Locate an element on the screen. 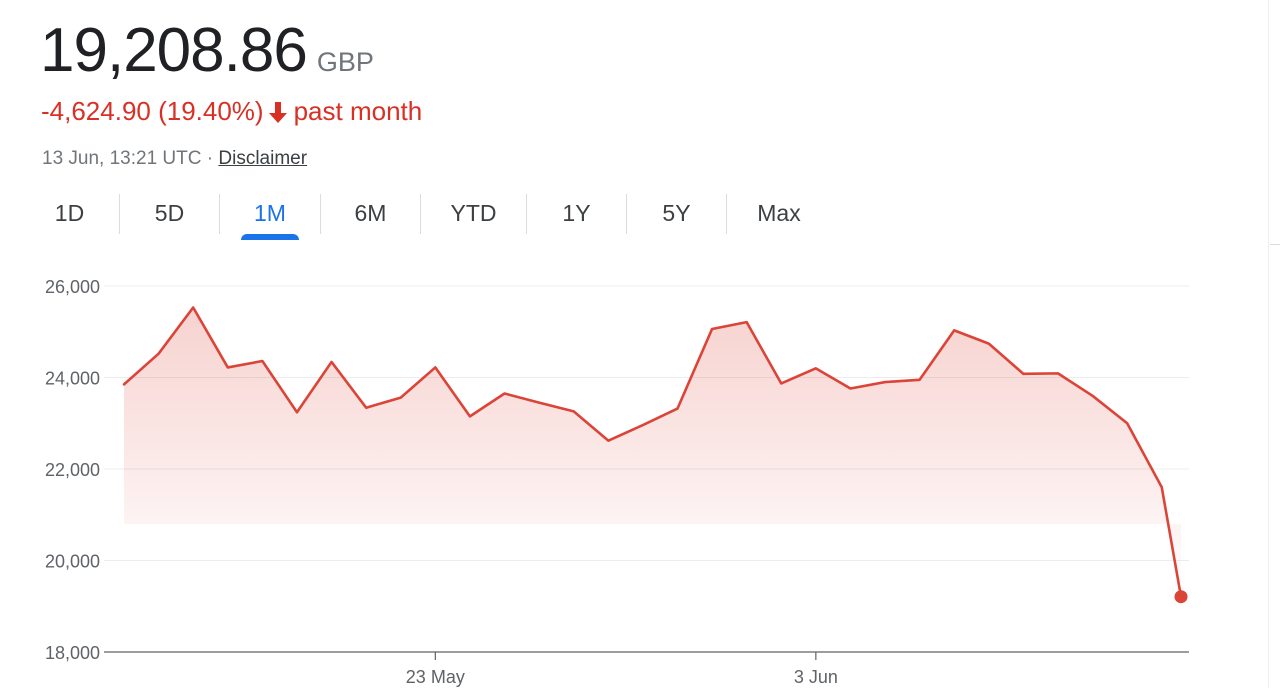 The height and width of the screenshot is (688, 1280). panel-edge is located at coordinates (1268, 344).